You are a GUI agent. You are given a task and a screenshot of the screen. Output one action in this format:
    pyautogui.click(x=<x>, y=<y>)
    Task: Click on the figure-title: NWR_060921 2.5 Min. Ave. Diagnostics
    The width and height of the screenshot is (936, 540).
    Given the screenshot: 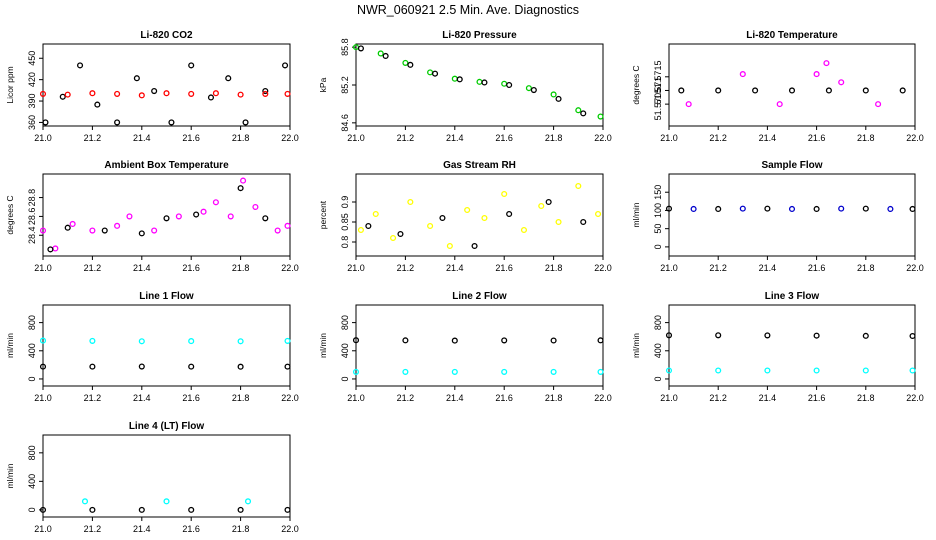 What is the action you would take?
    pyautogui.click(x=468, y=10)
    